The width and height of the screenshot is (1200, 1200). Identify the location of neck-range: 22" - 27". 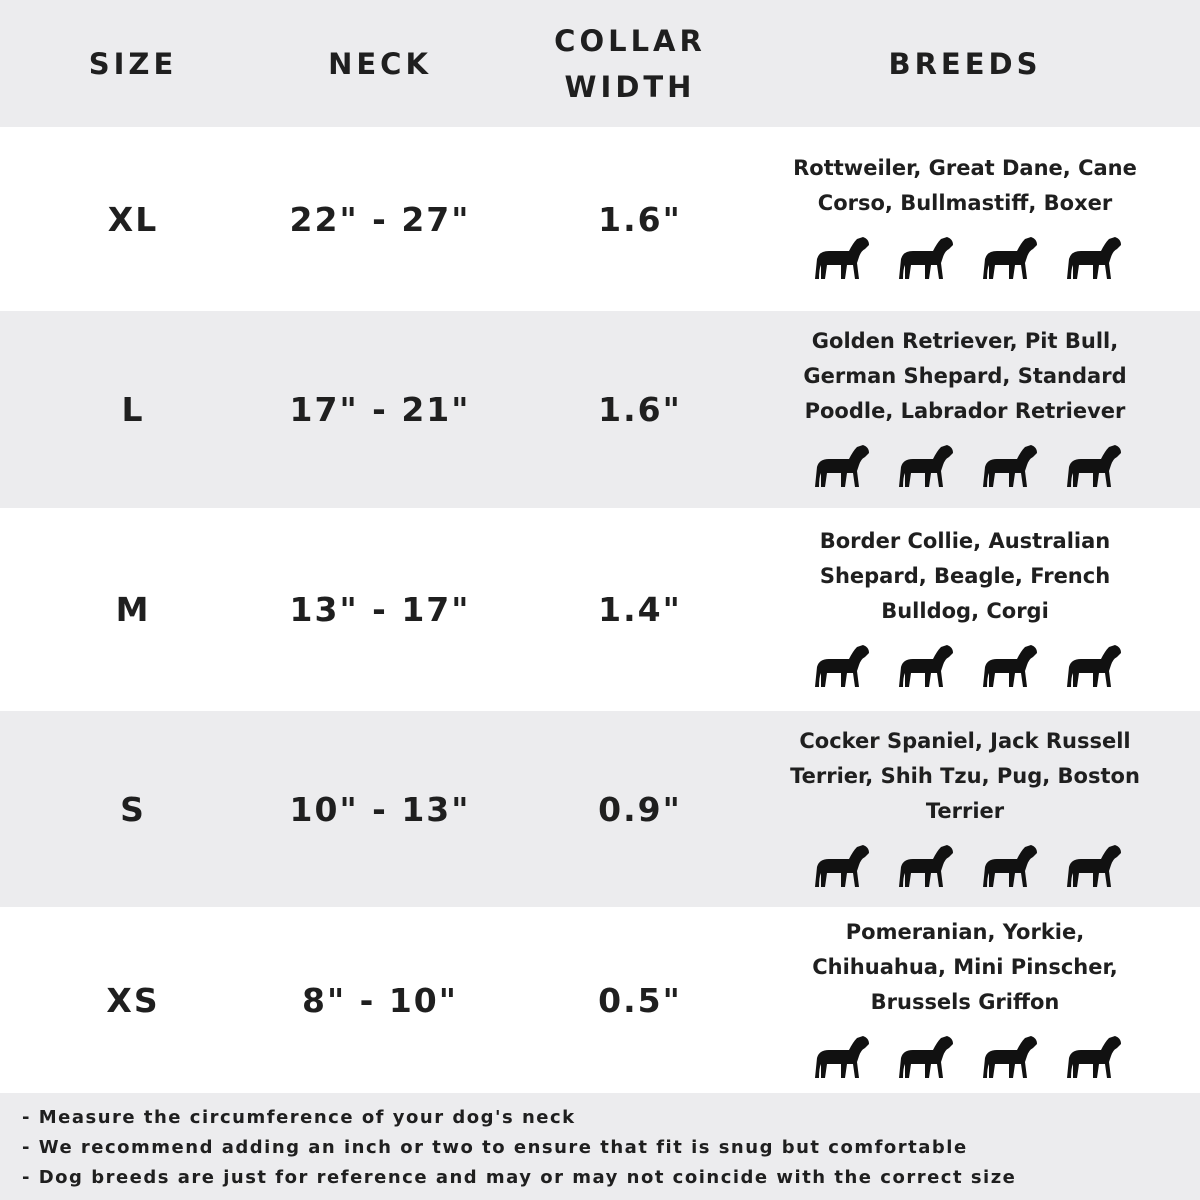
(380, 219).